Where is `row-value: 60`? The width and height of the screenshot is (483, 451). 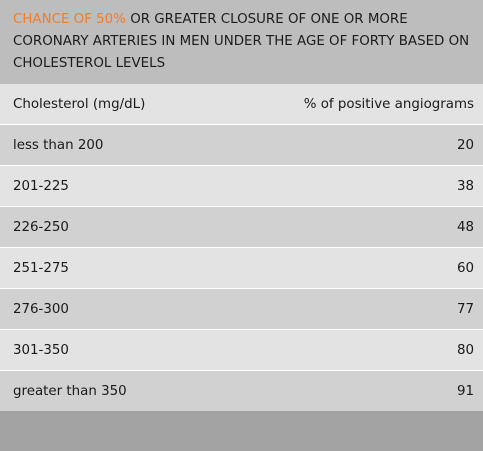 row-value: 60 is located at coordinates (465, 268).